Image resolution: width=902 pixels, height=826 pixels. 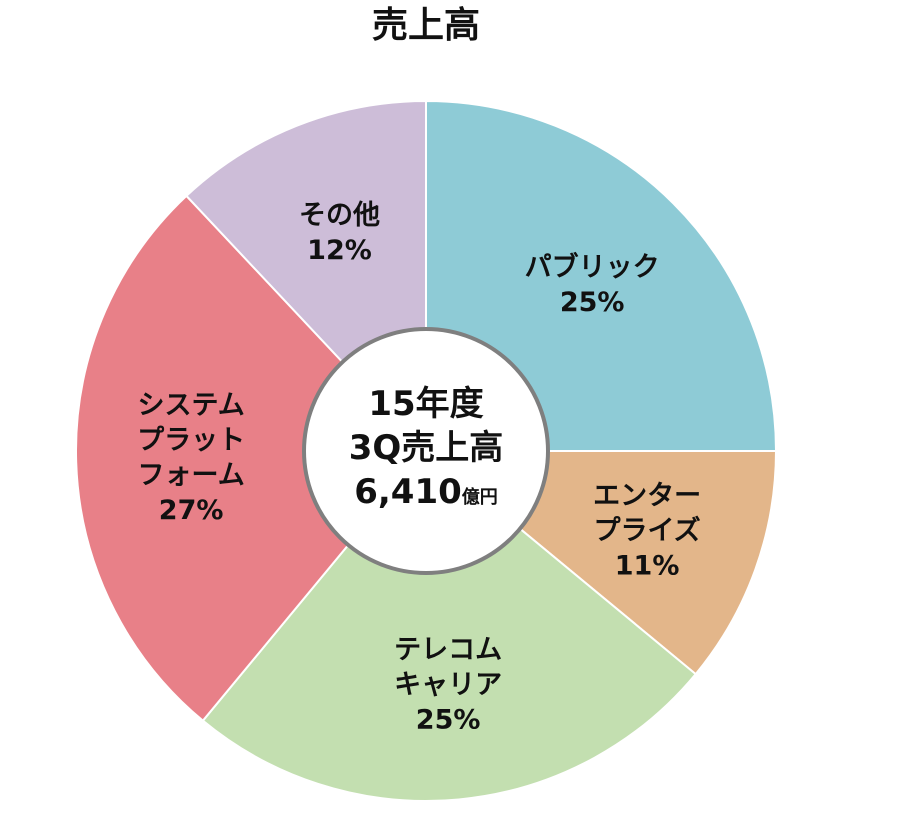 What do you see at coordinates (479, 497) in the screenshot?
I see `center-unit: 億円` at bounding box center [479, 497].